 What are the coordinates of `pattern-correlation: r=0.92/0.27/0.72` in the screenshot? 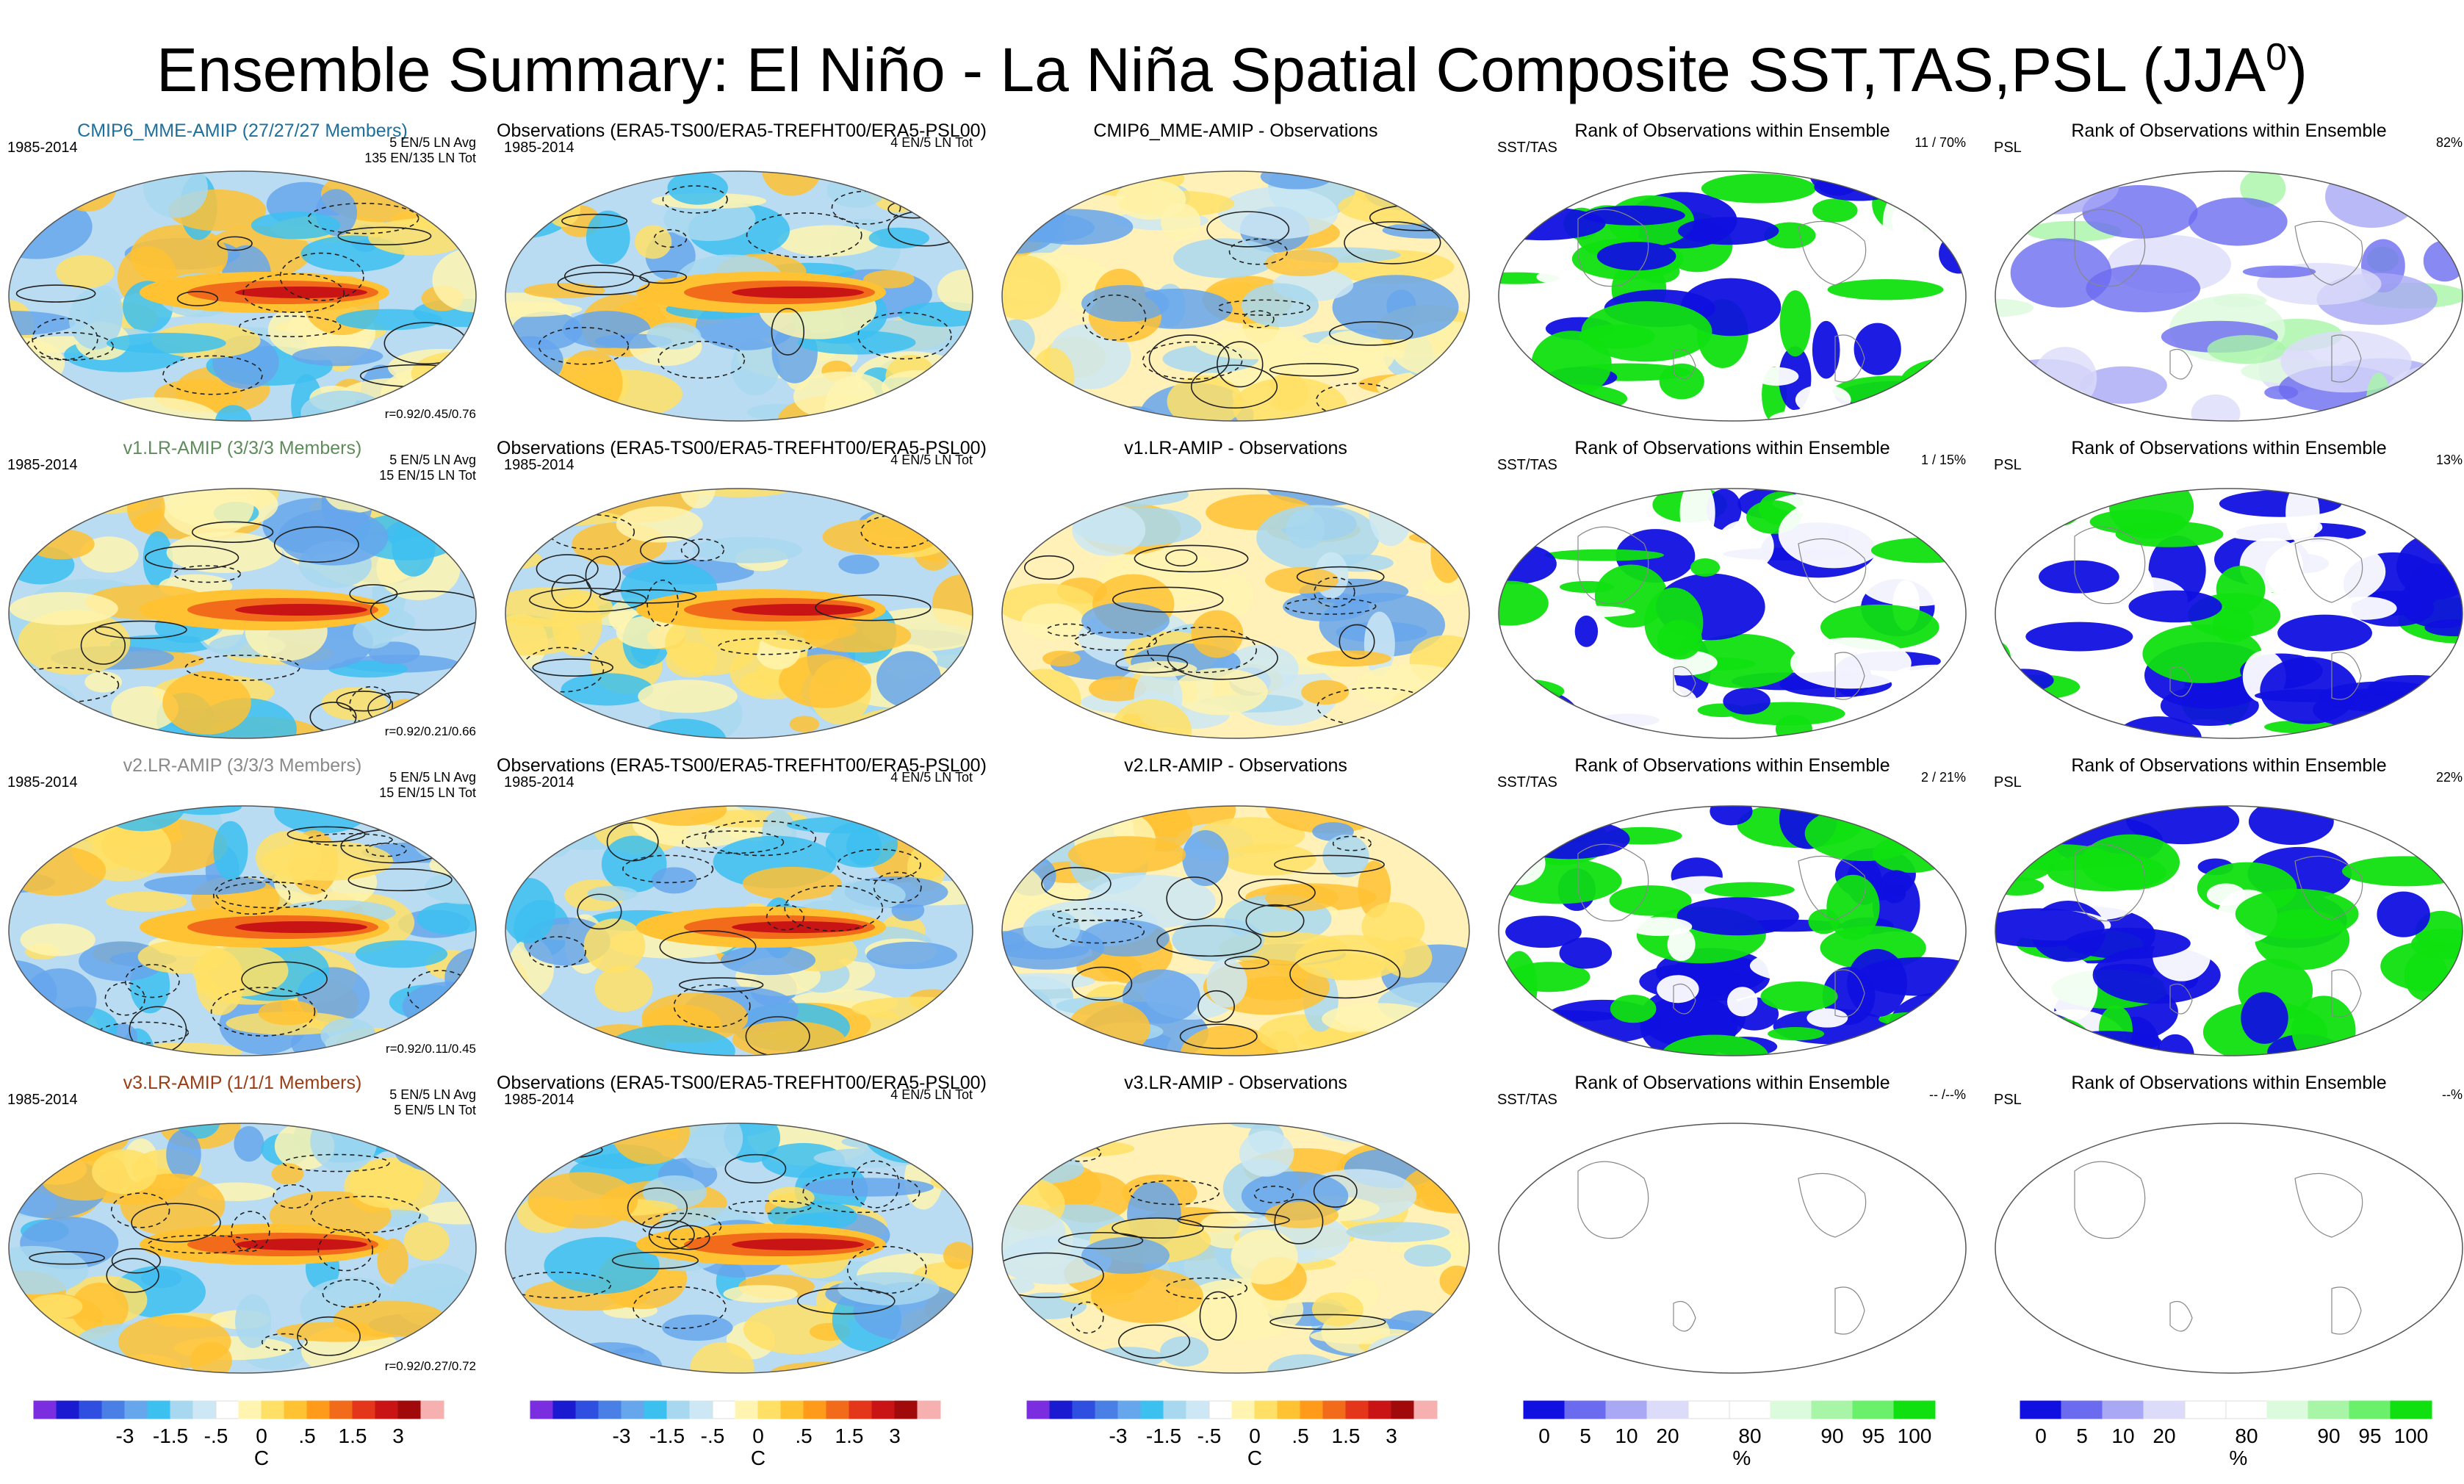 It's located at (430, 1366).